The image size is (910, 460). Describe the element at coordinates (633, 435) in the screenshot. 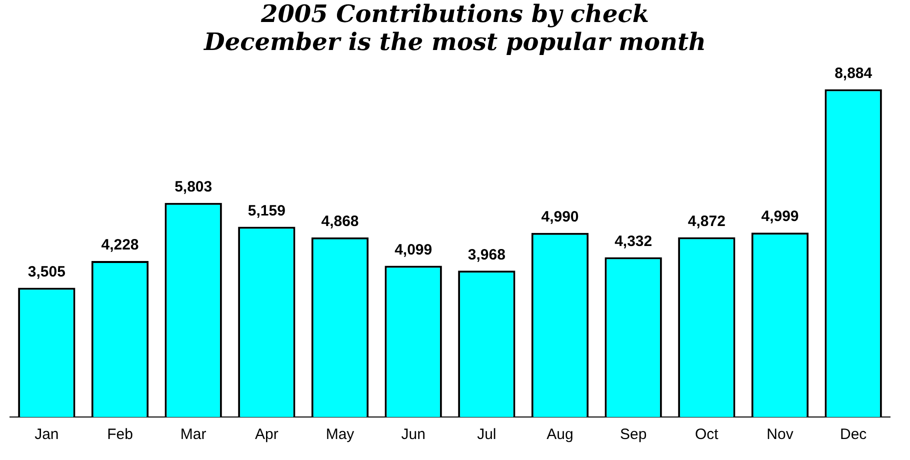

I see `x-tick-label: Sep` at that location.